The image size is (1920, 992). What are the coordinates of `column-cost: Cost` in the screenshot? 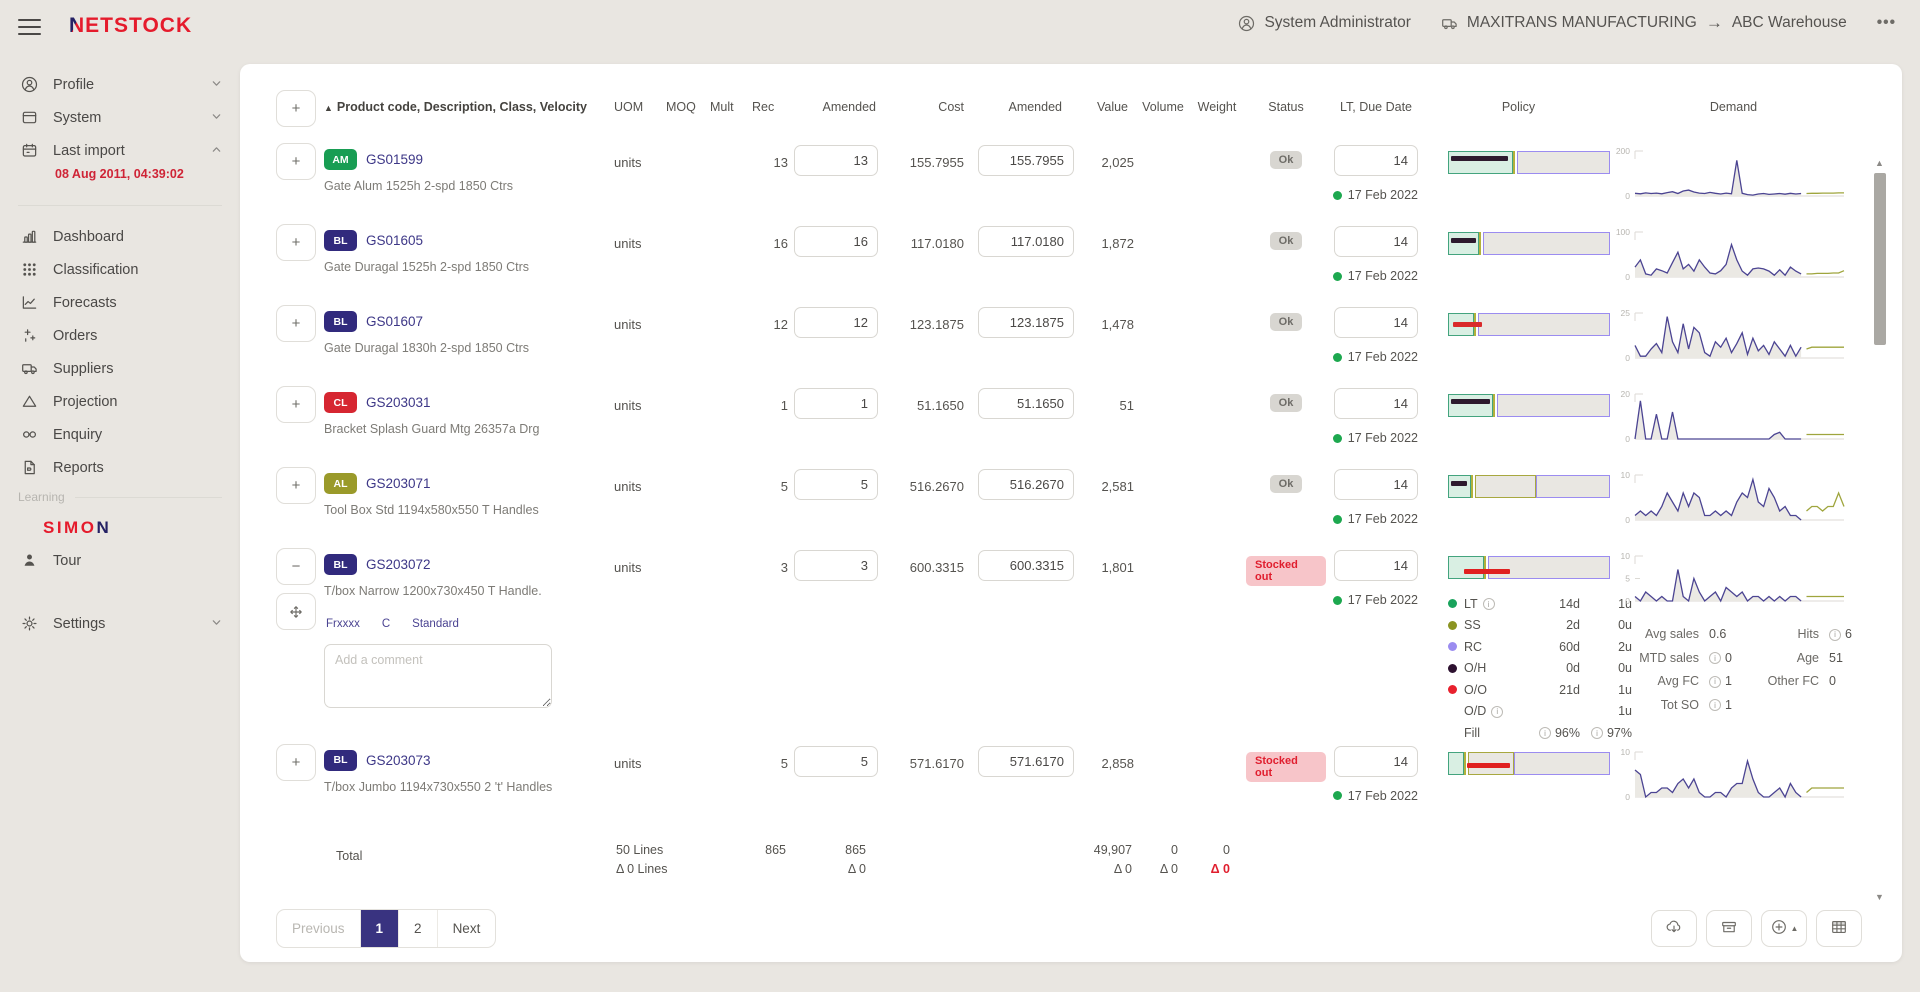 It's located at (951, 107).